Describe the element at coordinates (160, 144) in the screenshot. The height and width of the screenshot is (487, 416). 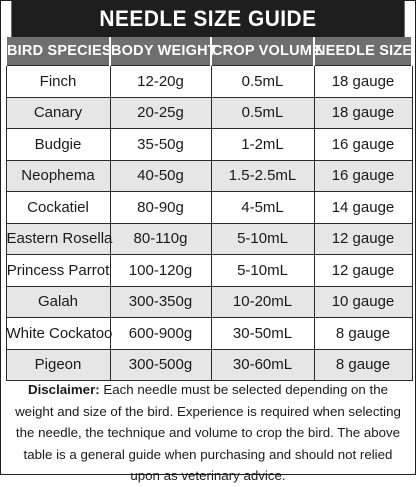
I see `body-weight-cell: 35-50g` at that location.